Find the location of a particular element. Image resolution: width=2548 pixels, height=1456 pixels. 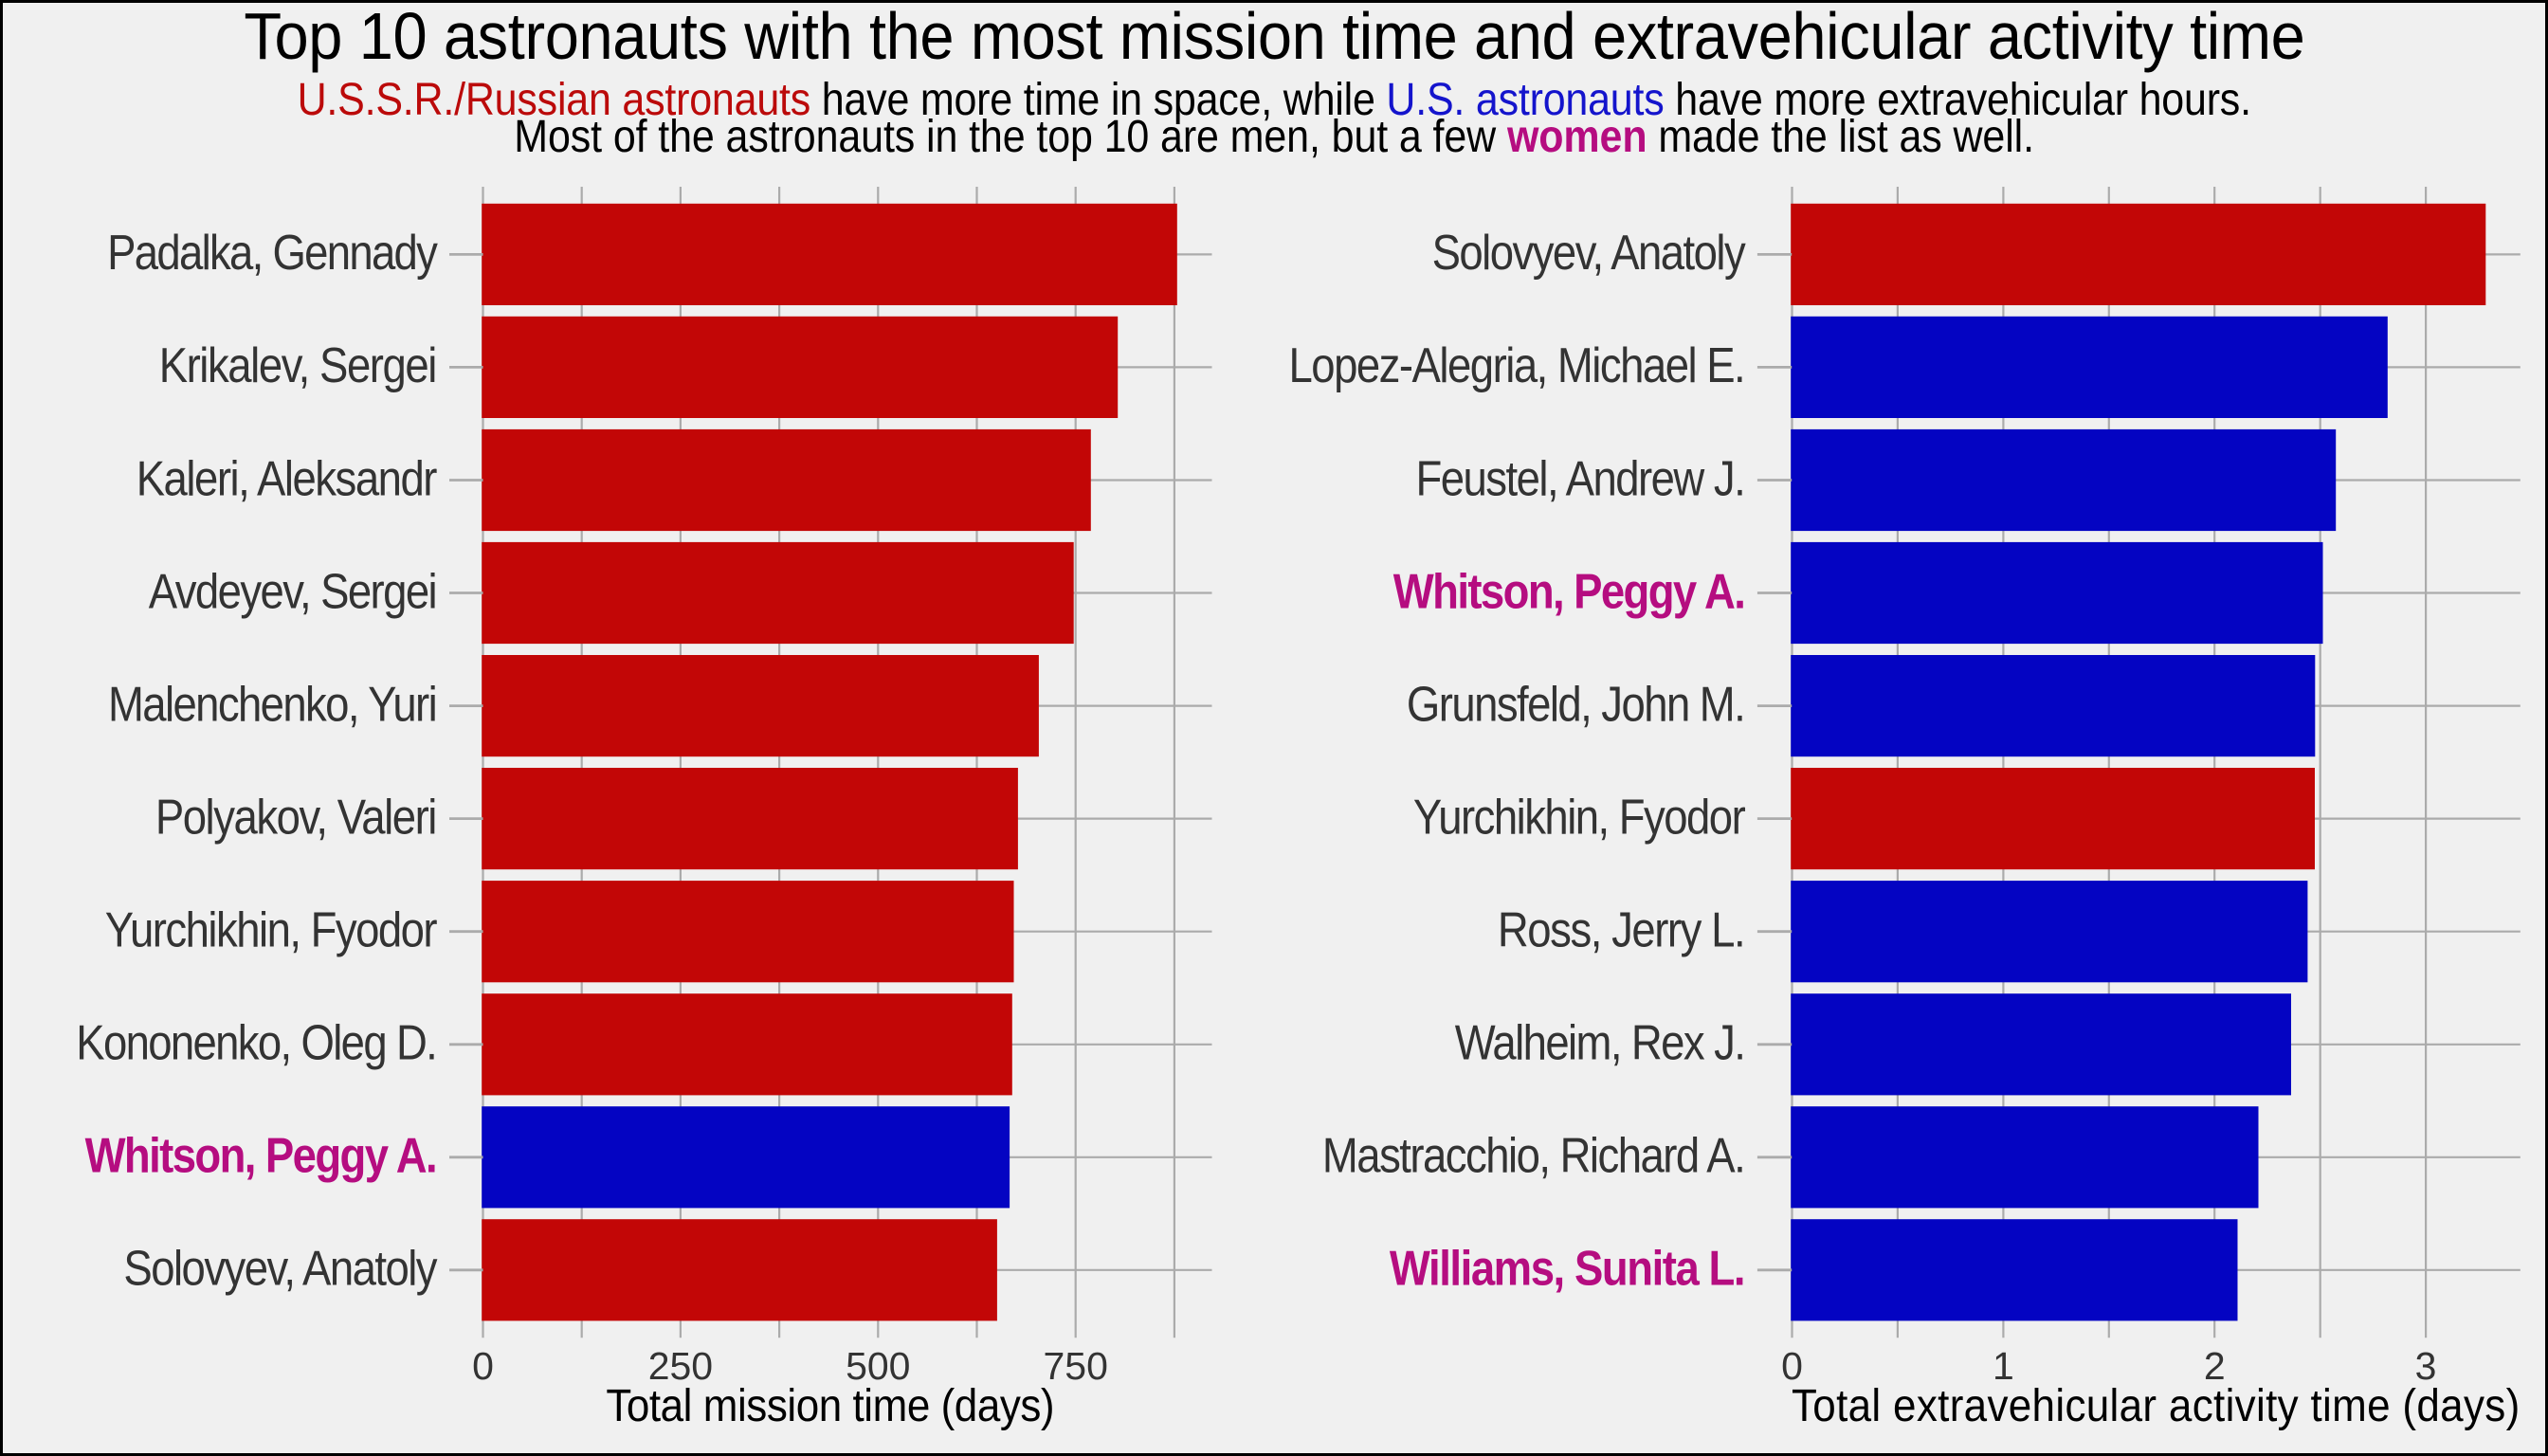

svg-text: Kononenko, Oleg D. is located at coordinates (256, 1043).